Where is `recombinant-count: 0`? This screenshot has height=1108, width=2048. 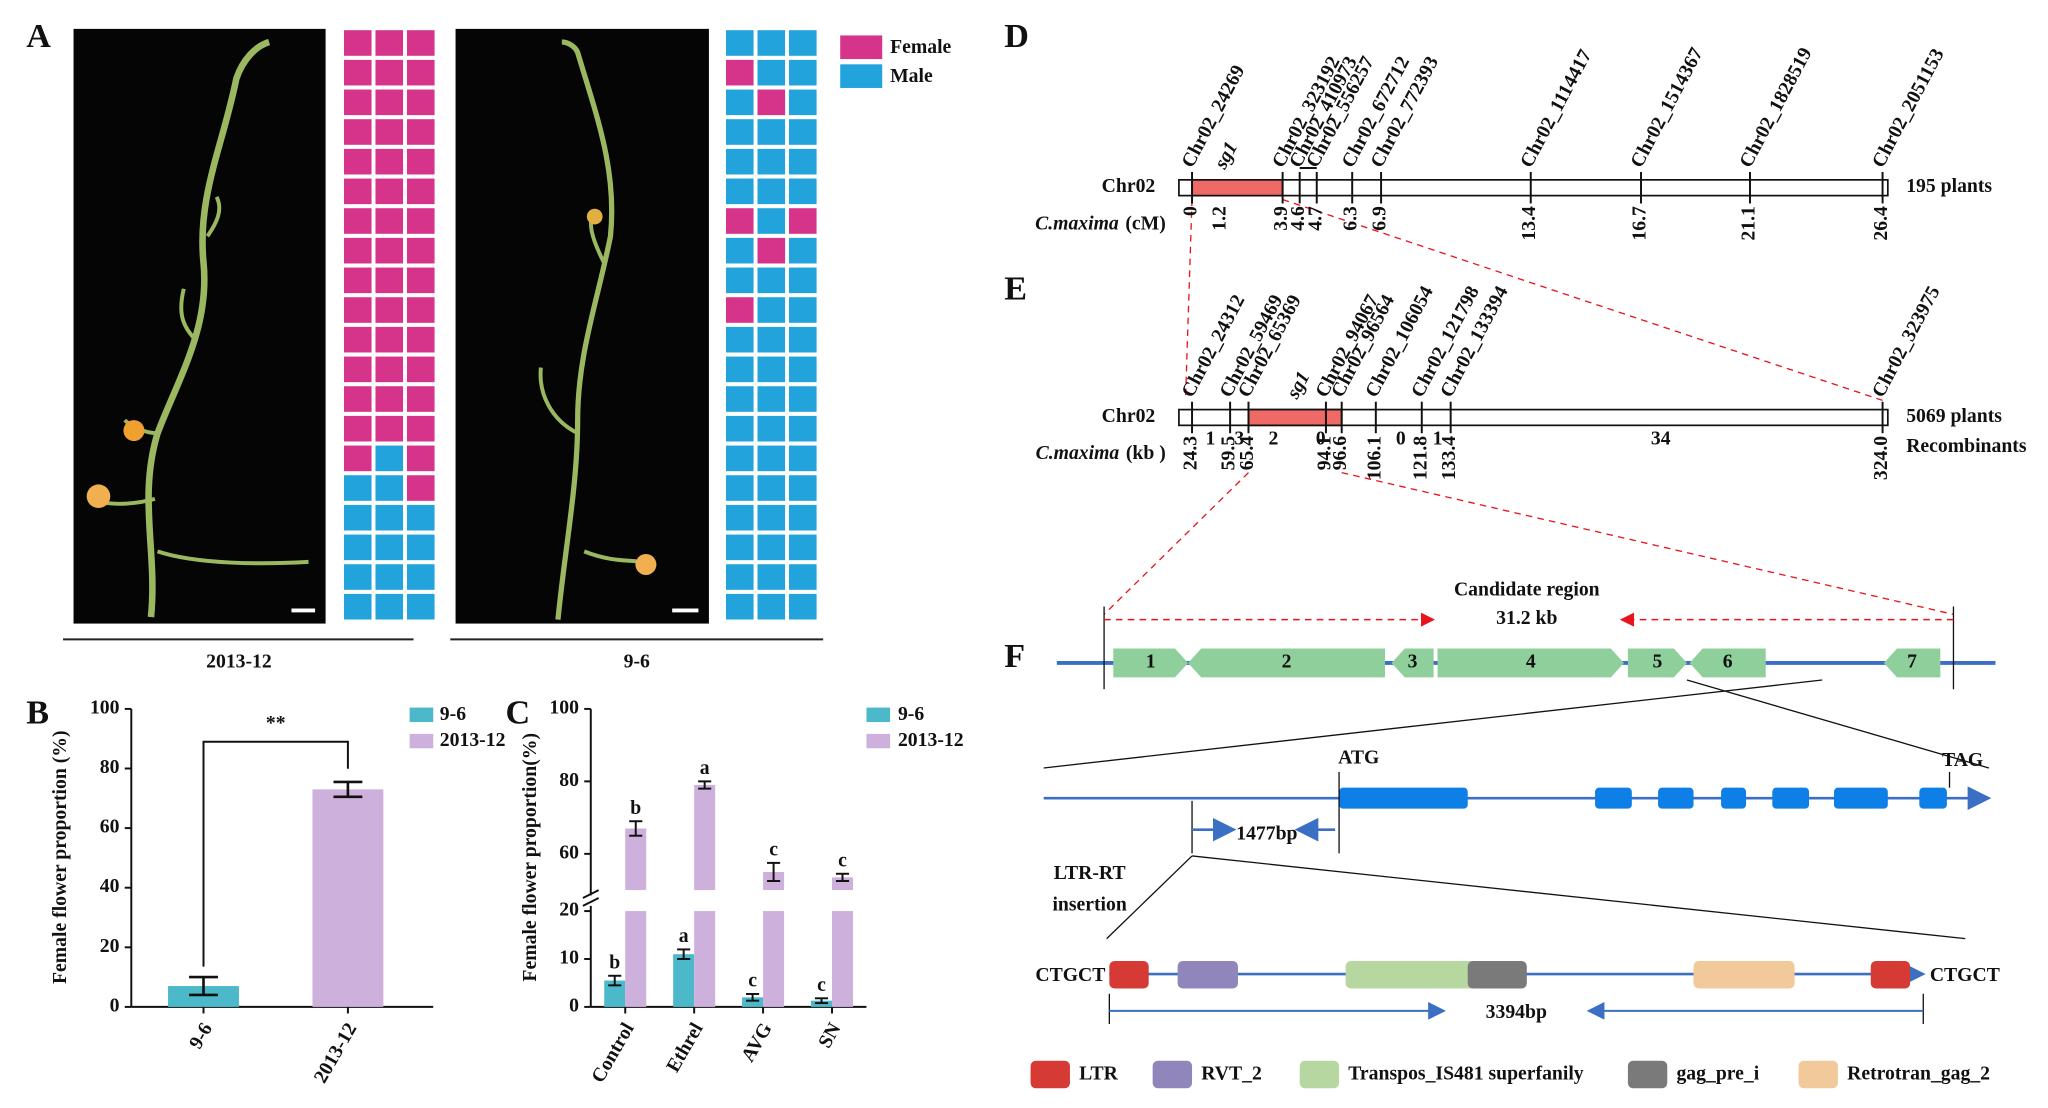
recombinant-count: 0 is located at coordinates (1321, 438).